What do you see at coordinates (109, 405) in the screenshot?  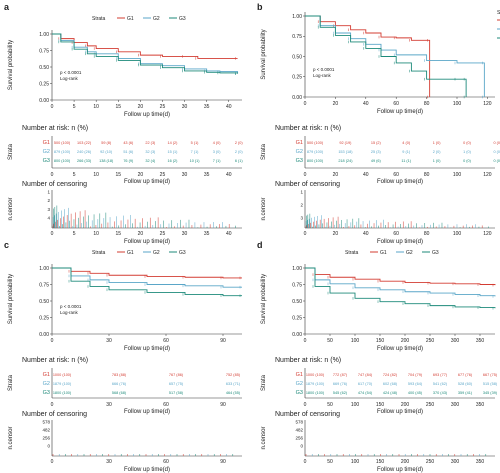 I see `risk-x-tick-label: 30` at bounding box center [109, 405].